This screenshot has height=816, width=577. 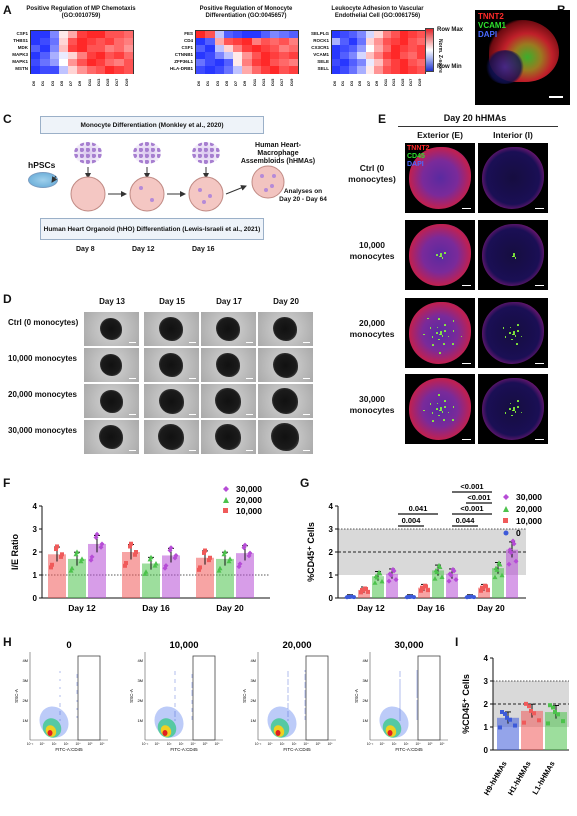 I want to click on heatmap-col-label: D1, so click(x=208, y=83).